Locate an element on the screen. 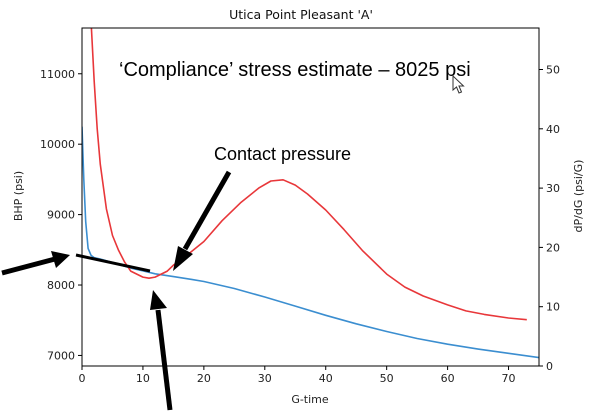  chart-title: Utica Point Pleasant 'A' is located at coordinates (301, 14).